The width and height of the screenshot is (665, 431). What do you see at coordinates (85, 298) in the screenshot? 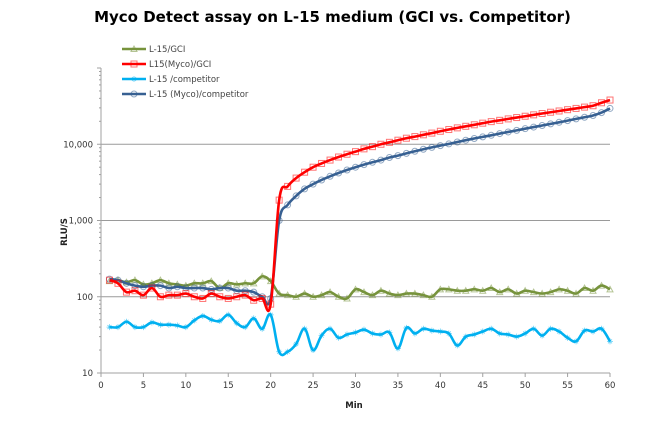
I see `y-tick-label: 100` at bounding box center [85, 298].